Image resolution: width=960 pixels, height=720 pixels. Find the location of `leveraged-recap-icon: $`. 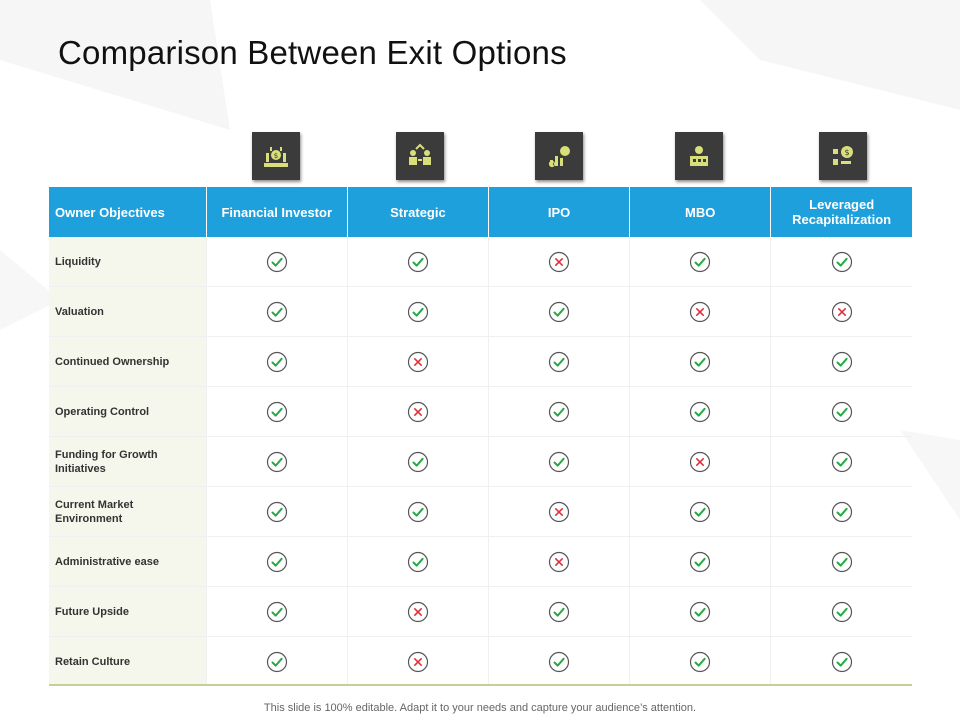

leveraged-recap-icon: $ is located at coordinates (843, 156).